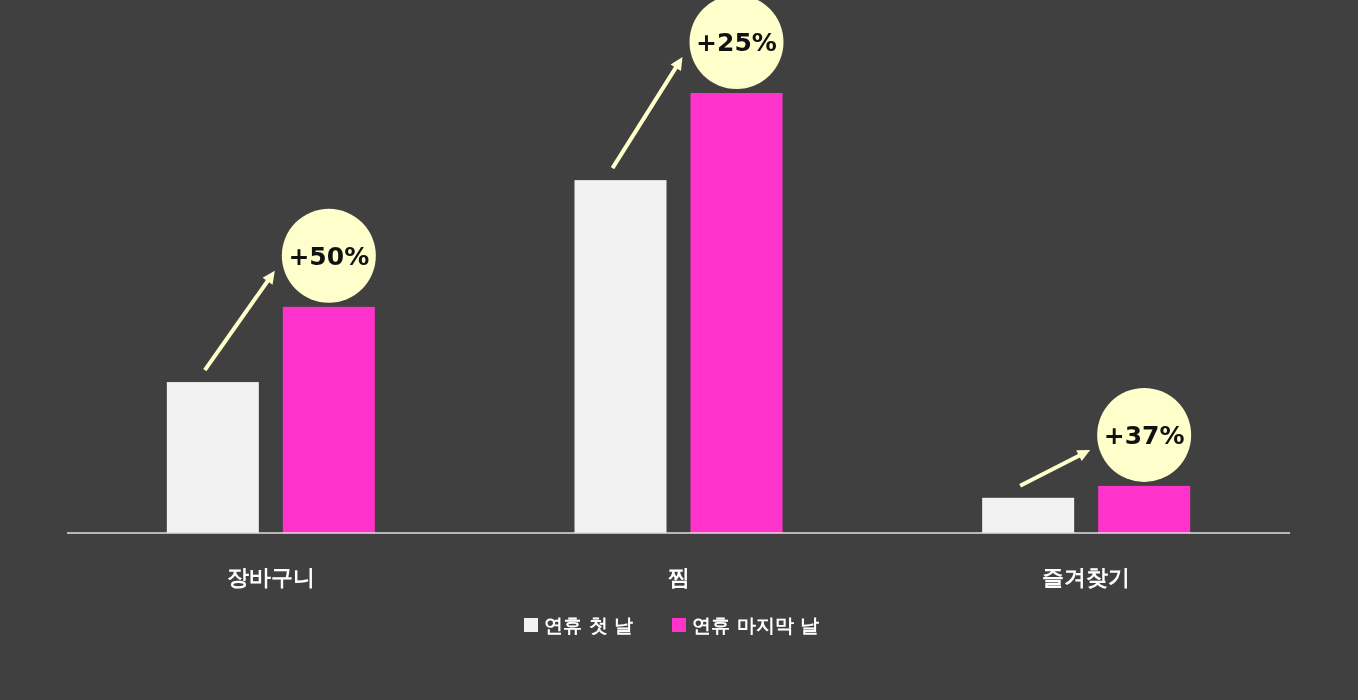  I want to click on text: +25%, so click(736, 42).